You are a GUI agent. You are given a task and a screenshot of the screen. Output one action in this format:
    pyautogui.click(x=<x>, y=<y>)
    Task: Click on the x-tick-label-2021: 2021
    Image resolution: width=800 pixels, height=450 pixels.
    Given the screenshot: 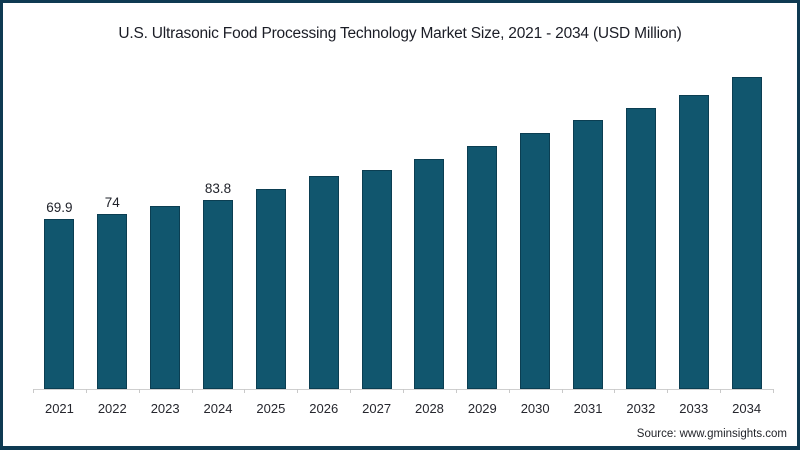 What is the action you would take?
    pyautogui.click(x=59, y=408)
    